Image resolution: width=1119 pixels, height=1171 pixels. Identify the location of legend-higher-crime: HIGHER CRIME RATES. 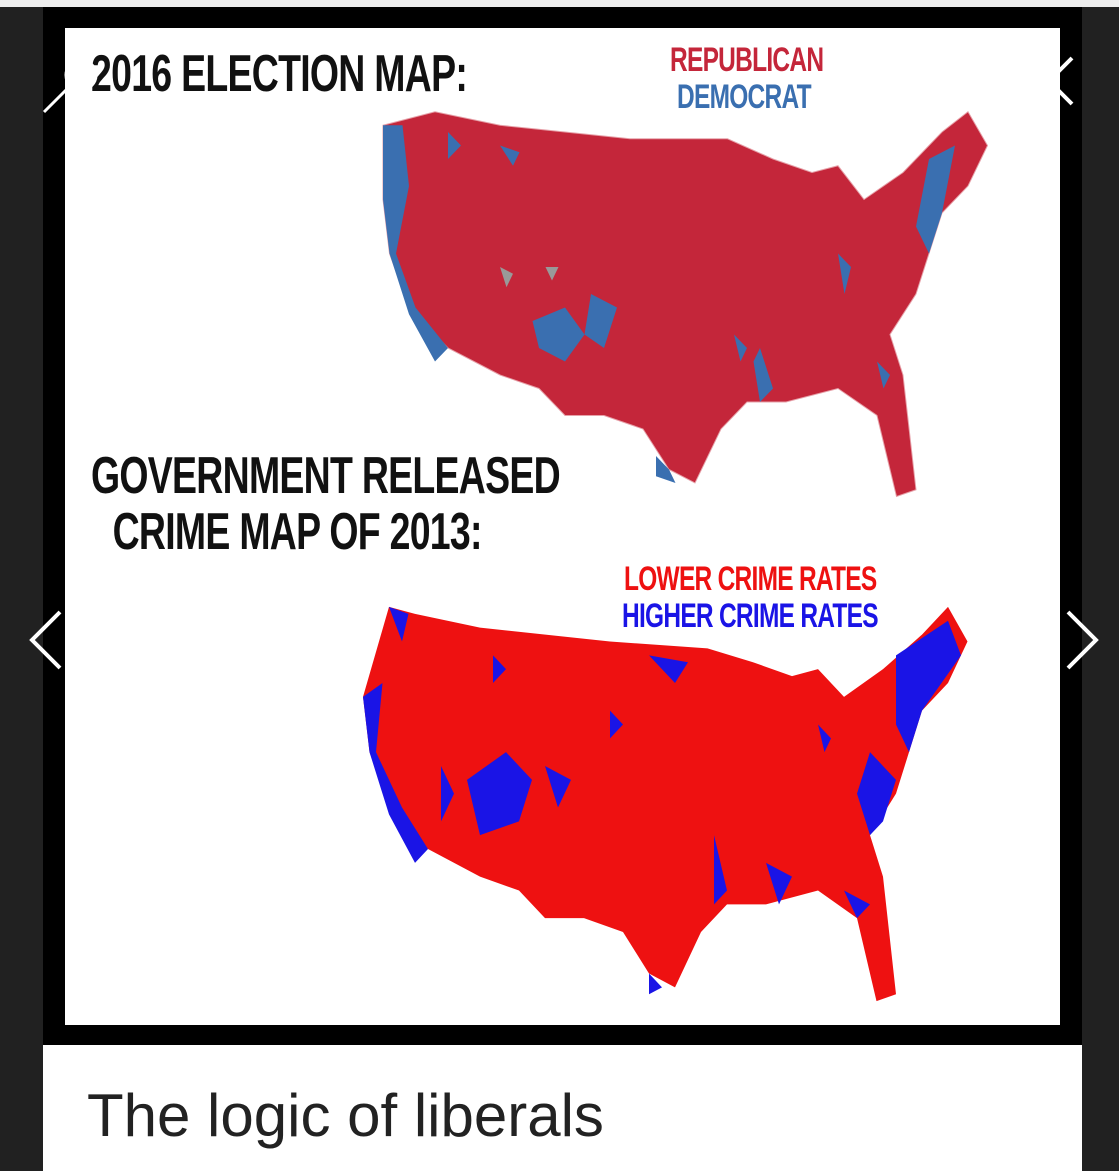
(750, 616).